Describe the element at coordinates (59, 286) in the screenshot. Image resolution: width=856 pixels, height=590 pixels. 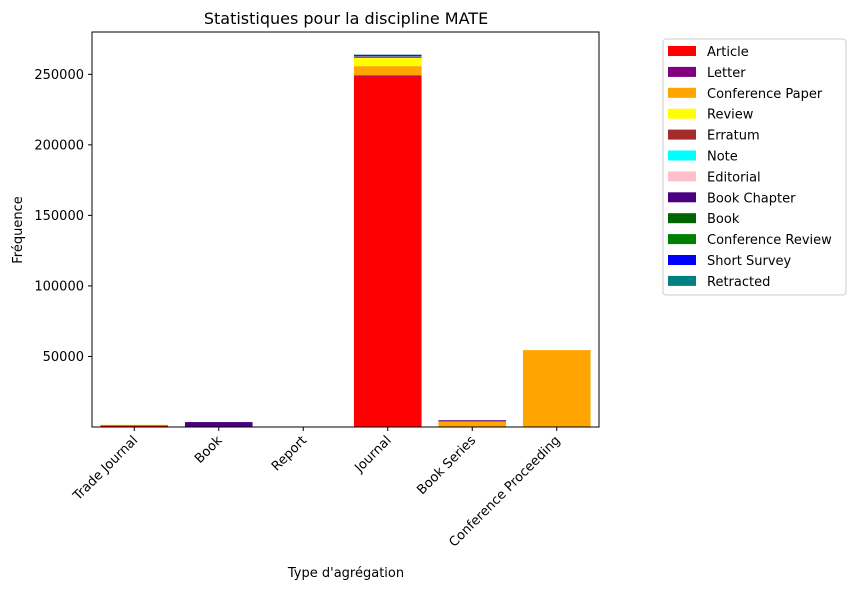
I see `y-tick-label: 100000` at that location.